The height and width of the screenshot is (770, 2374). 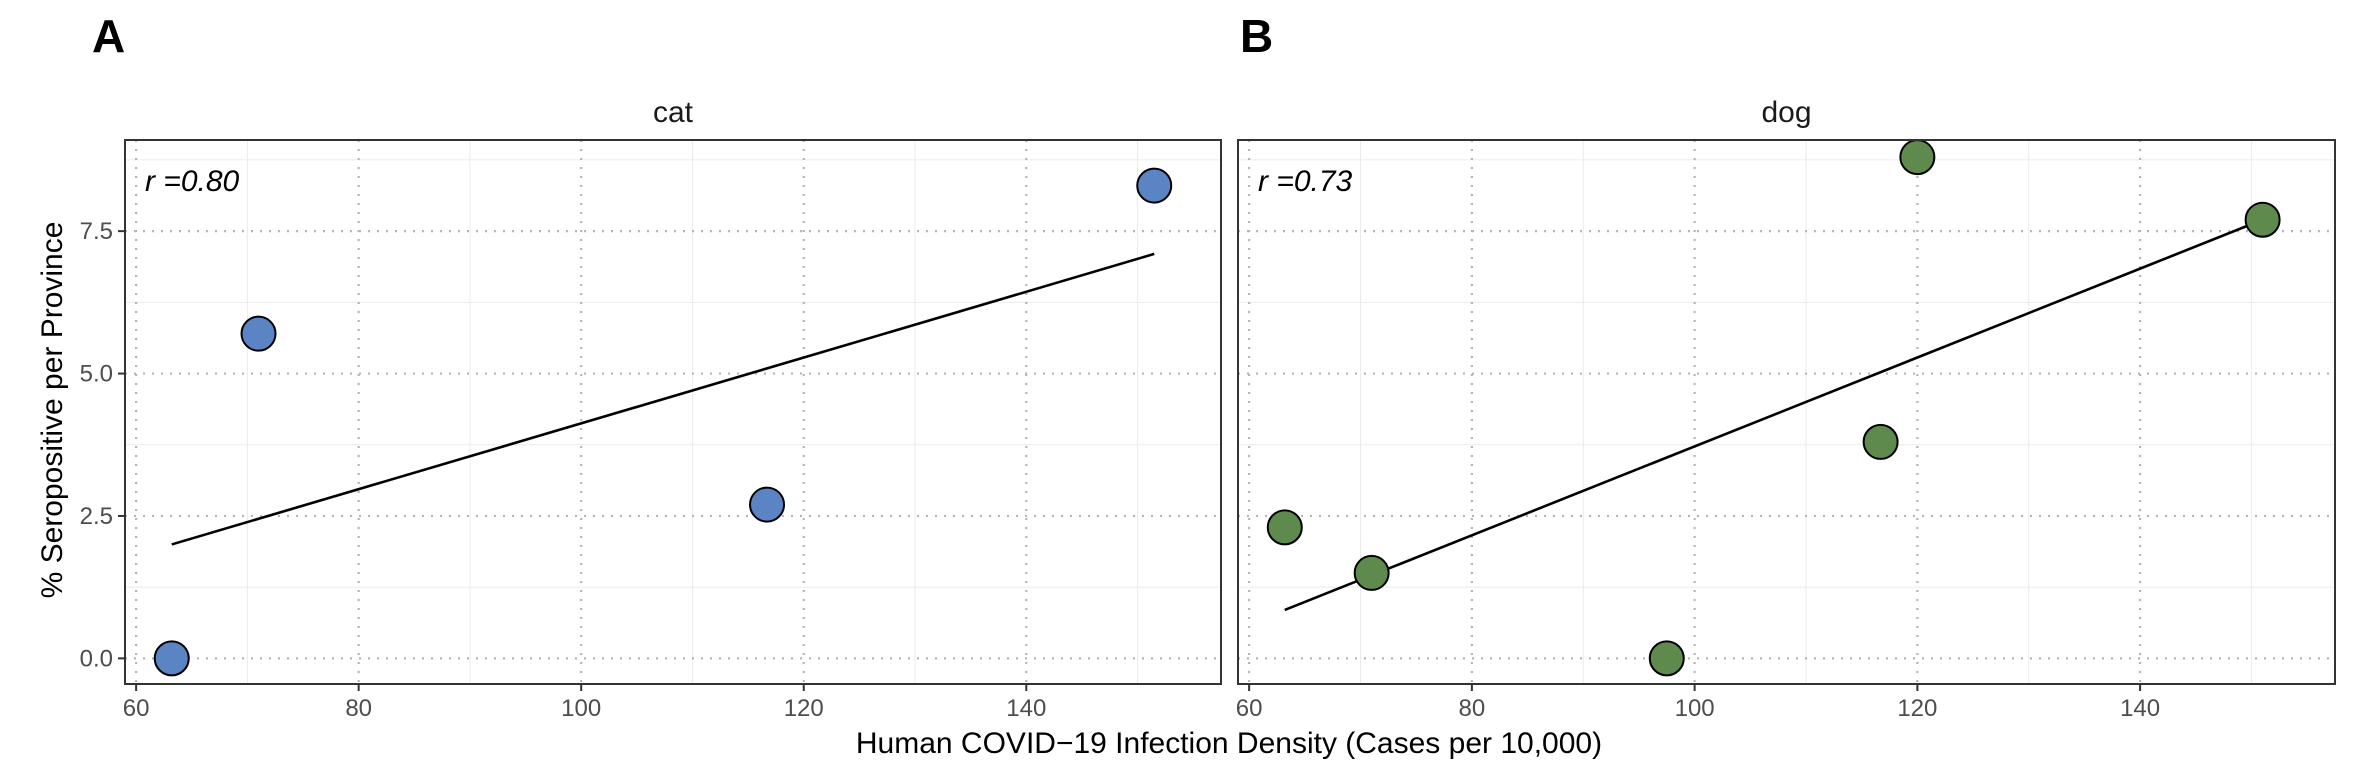 I want to click on strip-label: cat, so click(x=673, y=112).